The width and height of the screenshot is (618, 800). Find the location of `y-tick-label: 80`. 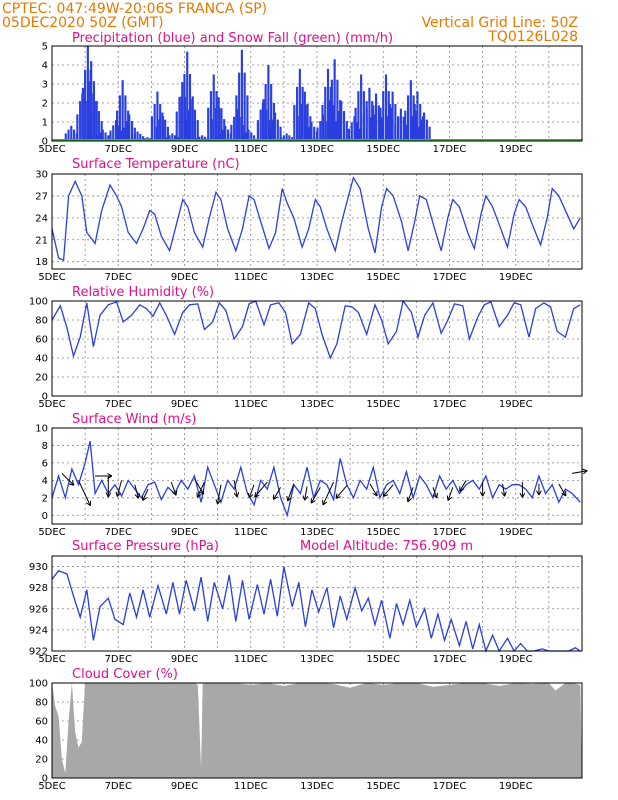

y-tick-label: 80 is located at coordinates (41, 703).